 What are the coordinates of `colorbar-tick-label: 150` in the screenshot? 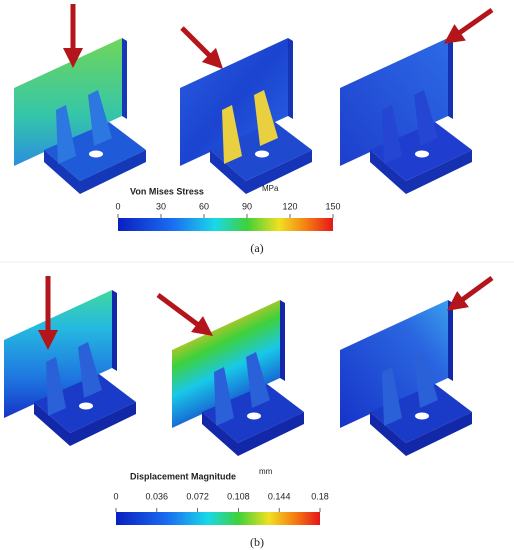 It's located at (332, 206).